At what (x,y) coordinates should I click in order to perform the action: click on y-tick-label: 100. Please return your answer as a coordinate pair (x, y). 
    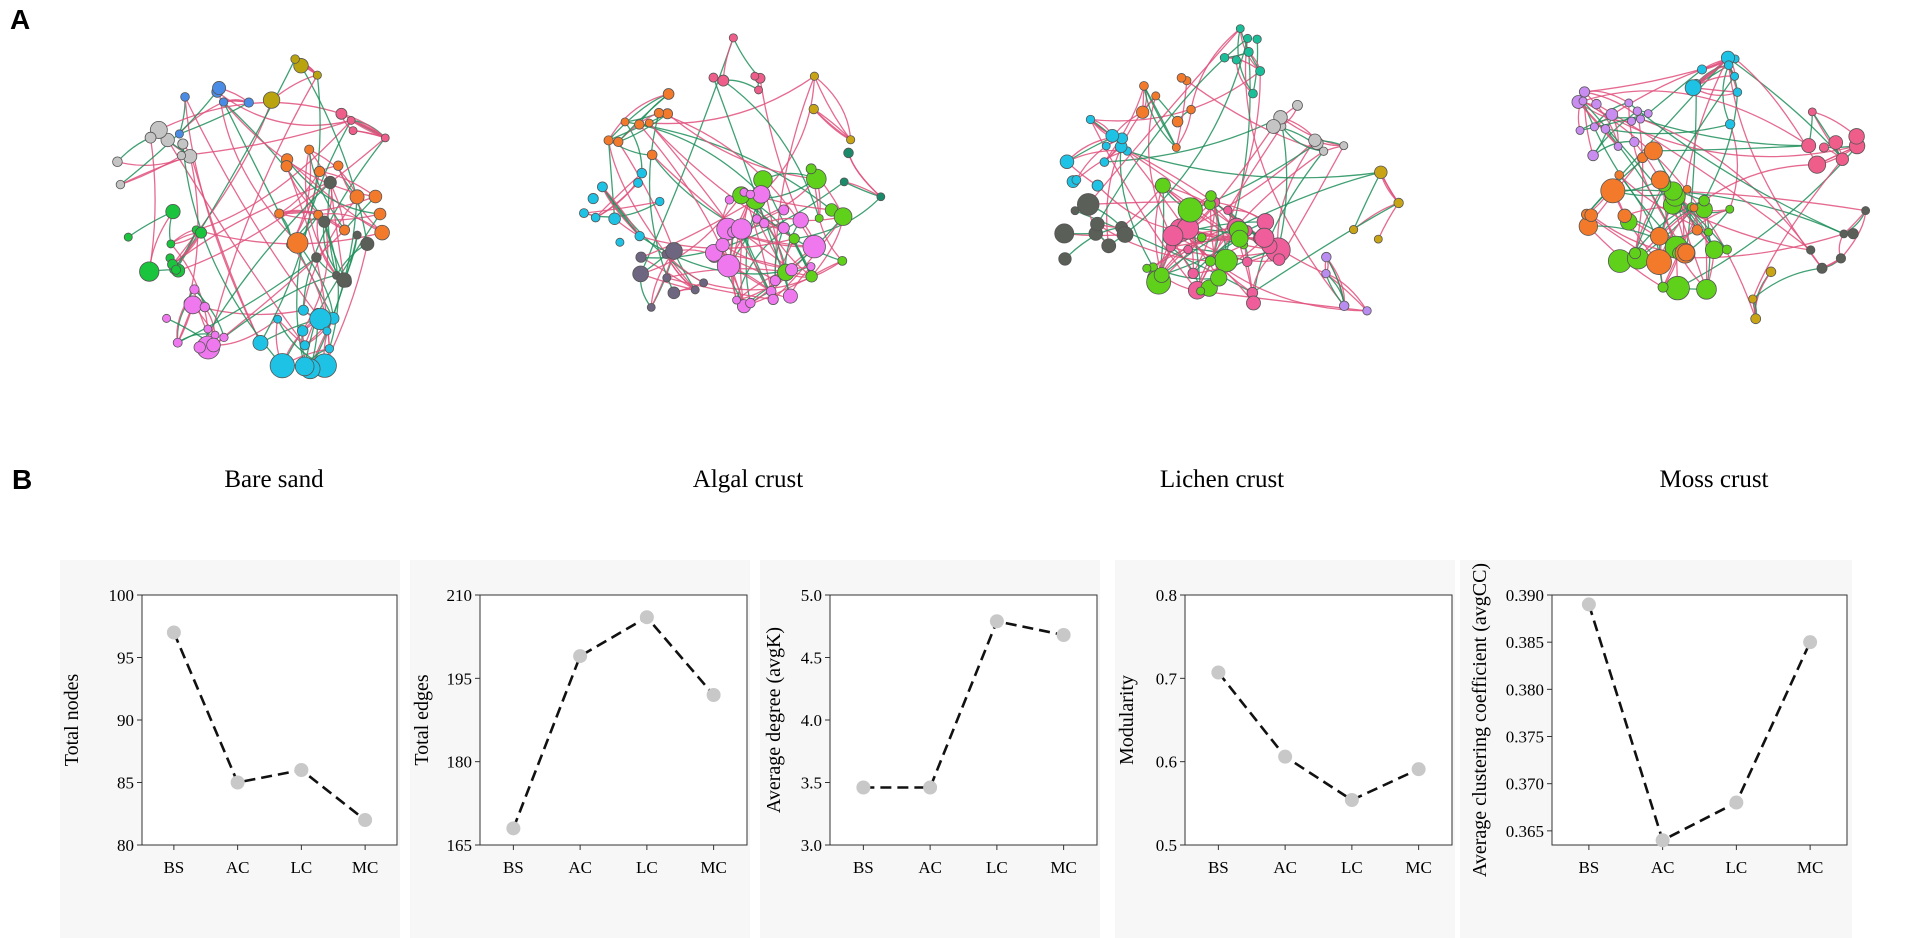
    Looking at the image, I should click on (122, 595).